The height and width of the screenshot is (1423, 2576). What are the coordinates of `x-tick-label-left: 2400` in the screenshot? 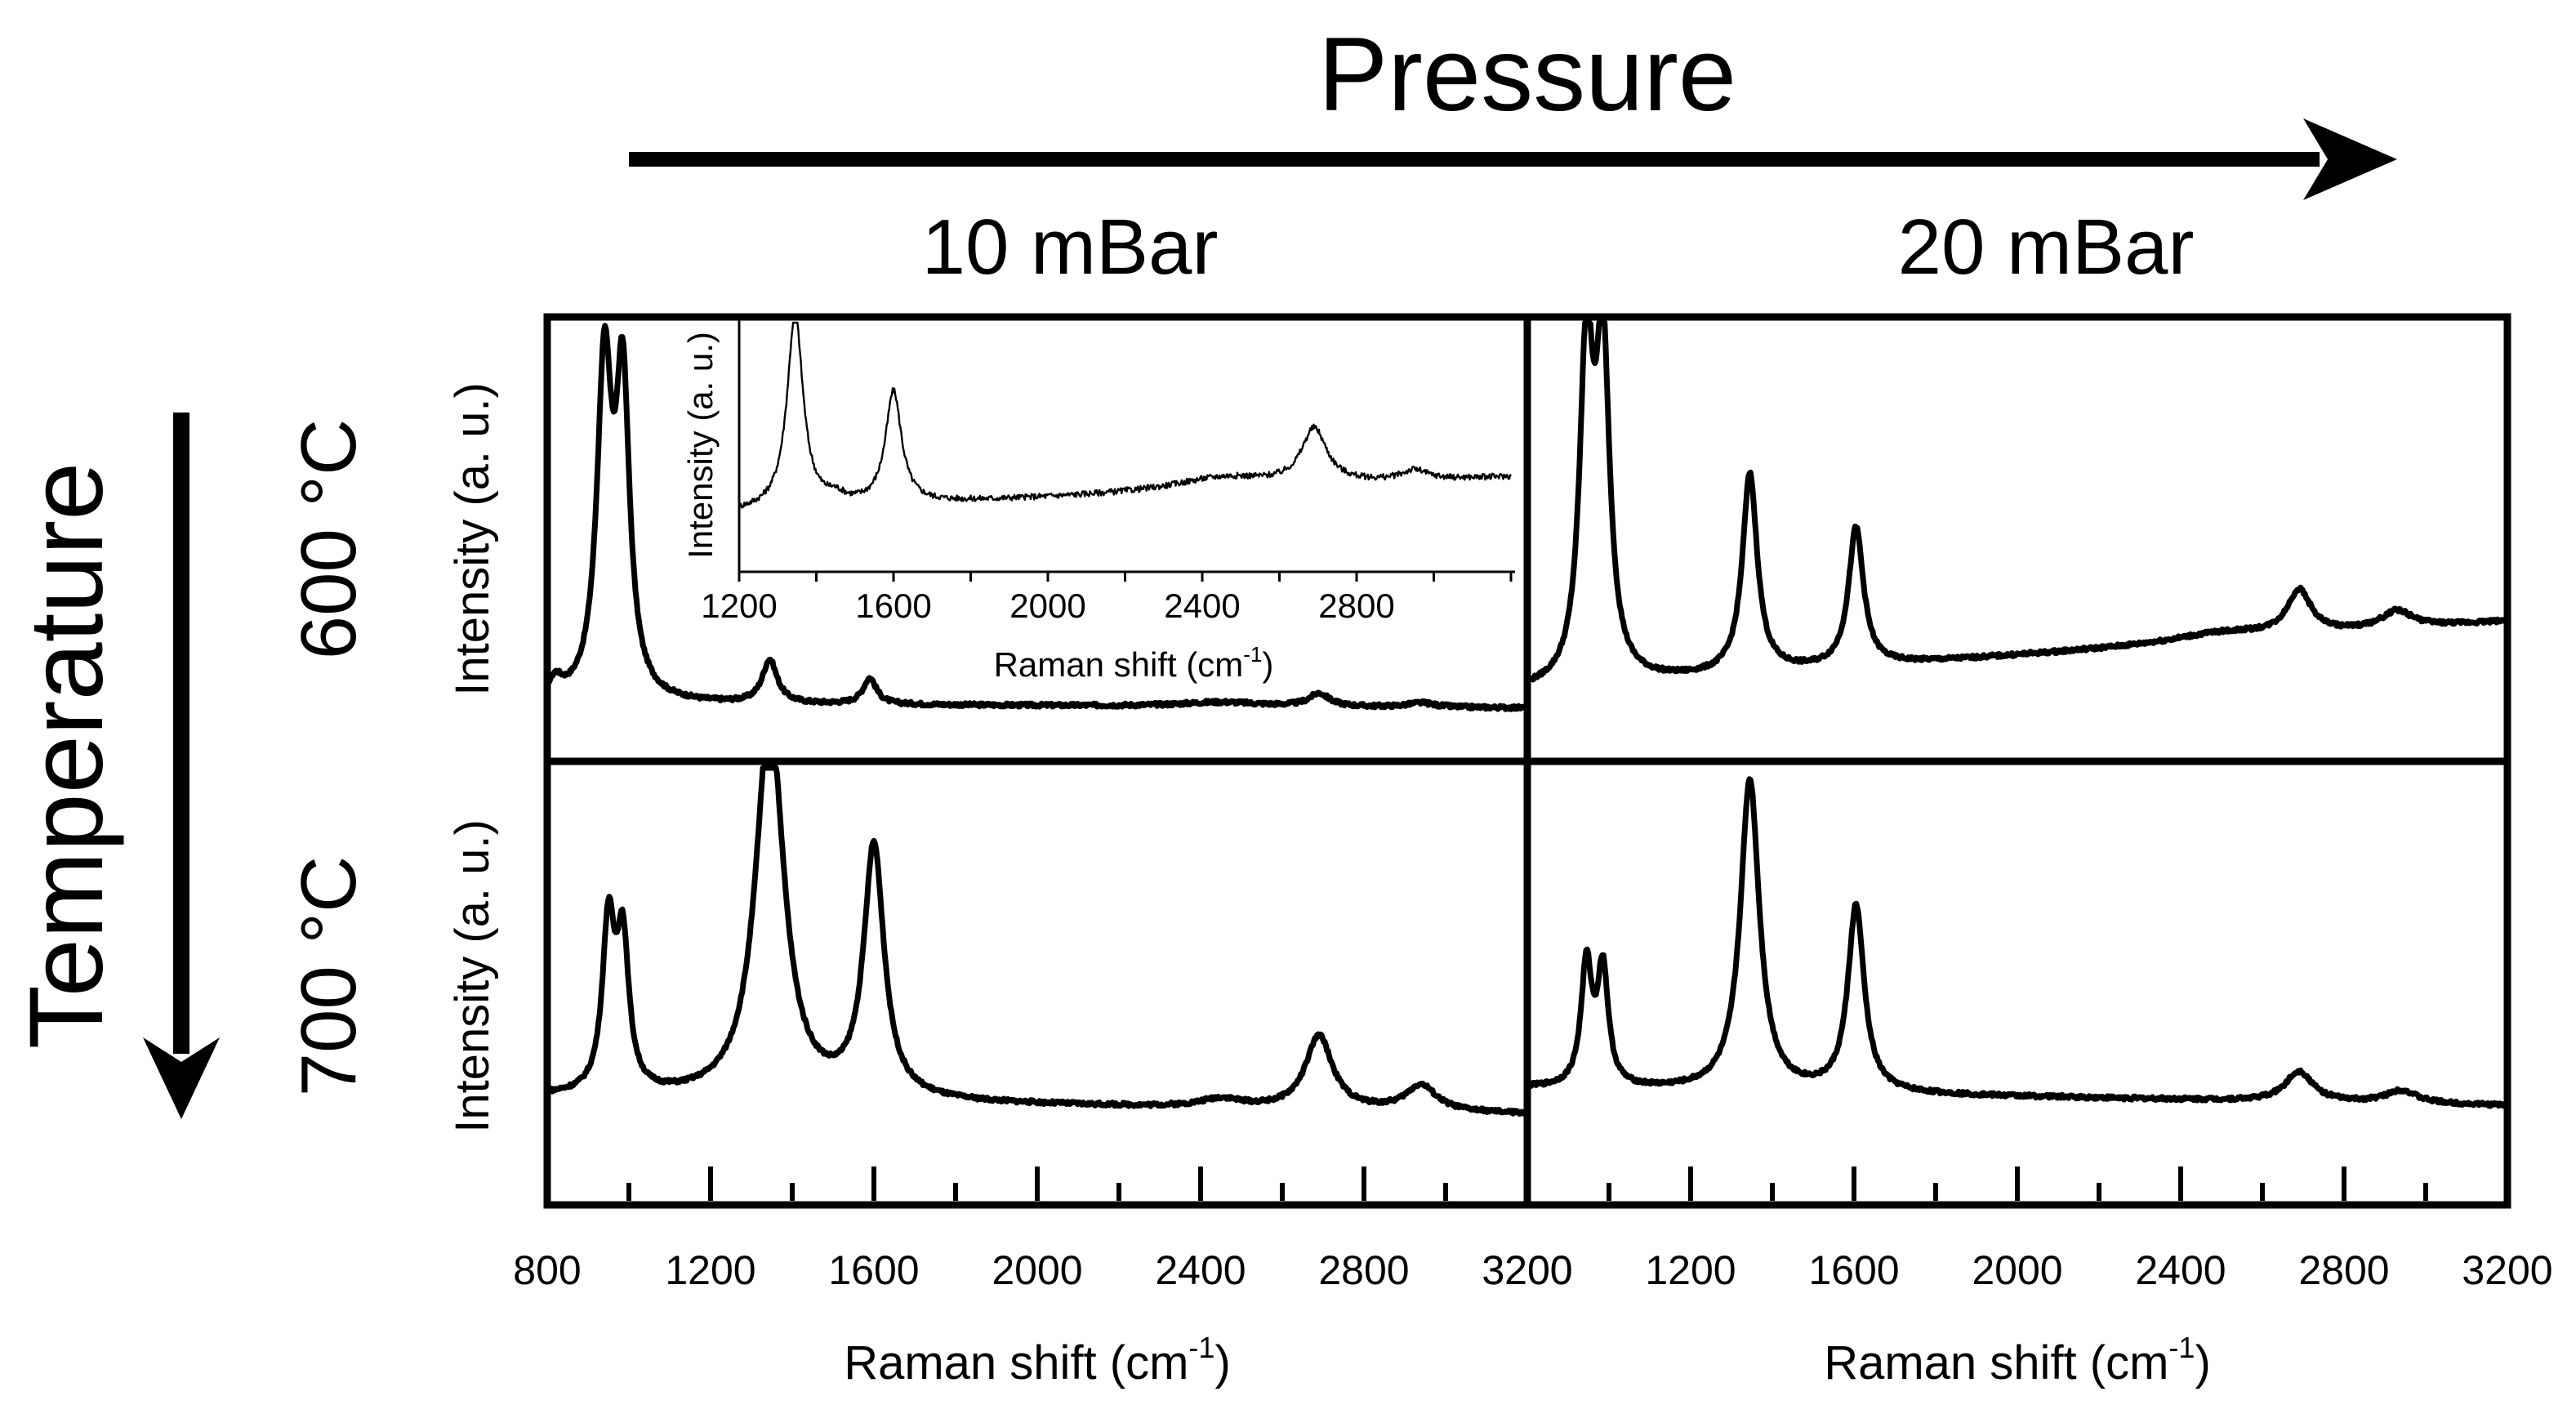 It's located at (1200, 1270).